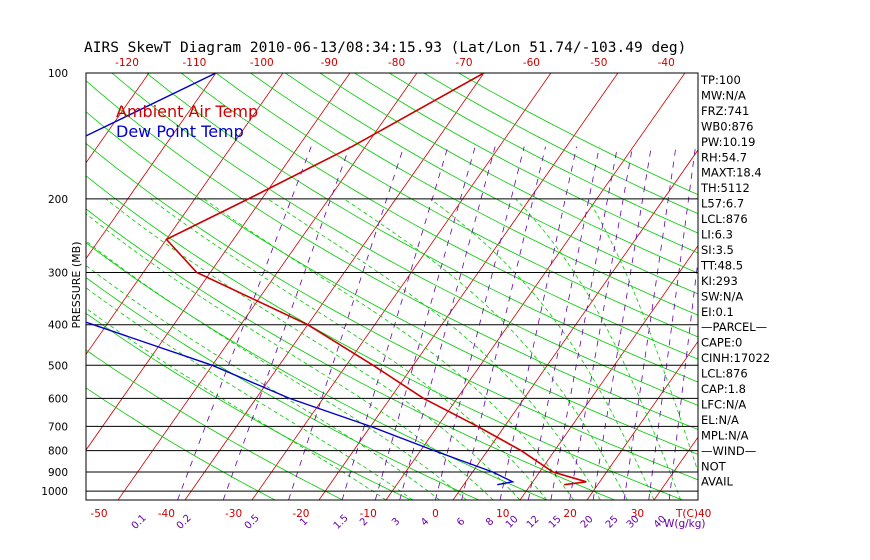  I want to click on stability-index-item: TH:5112, so click(725, 188).